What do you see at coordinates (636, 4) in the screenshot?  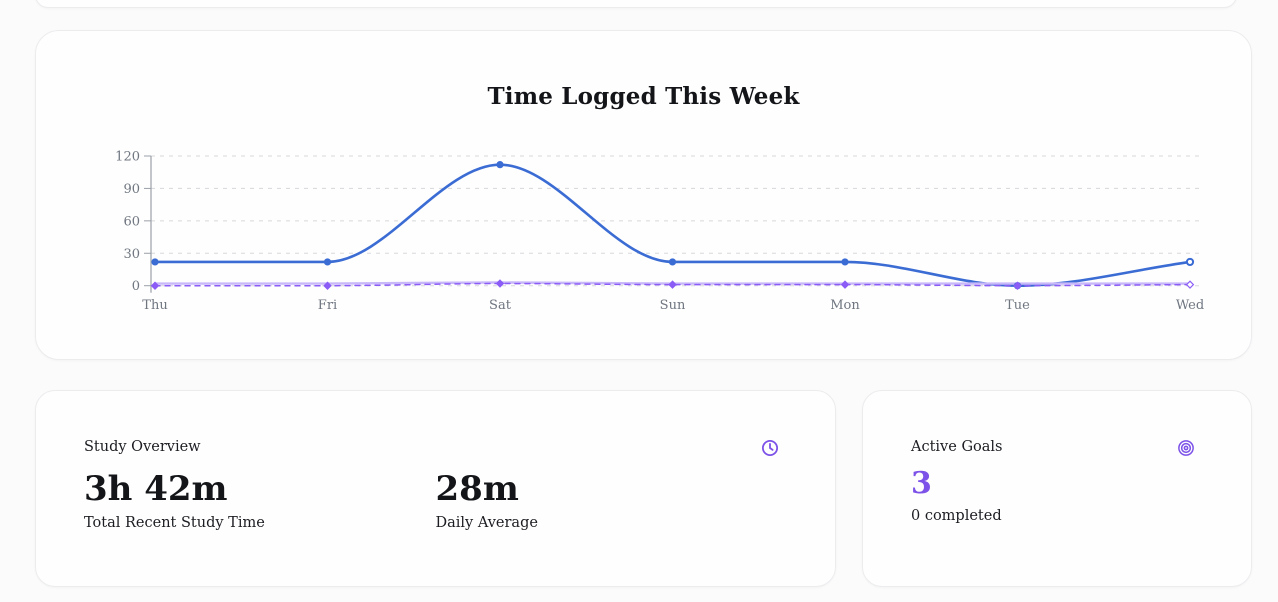 I see `card-top-partial` at bounding box center [636, 4].